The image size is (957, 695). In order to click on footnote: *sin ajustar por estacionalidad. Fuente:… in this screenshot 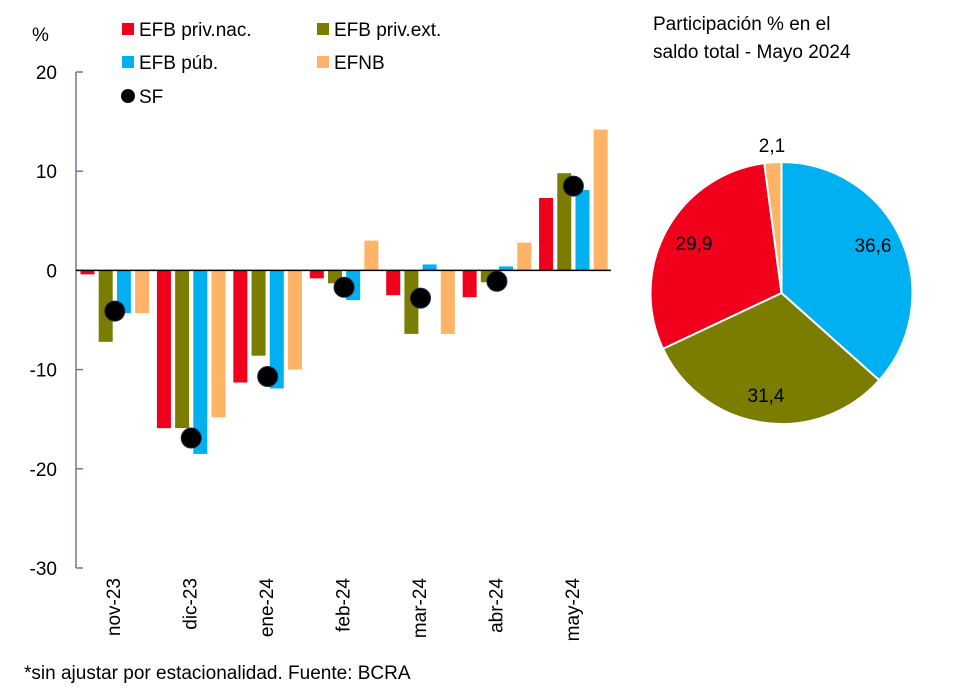, I will do `click(217, 673)`.